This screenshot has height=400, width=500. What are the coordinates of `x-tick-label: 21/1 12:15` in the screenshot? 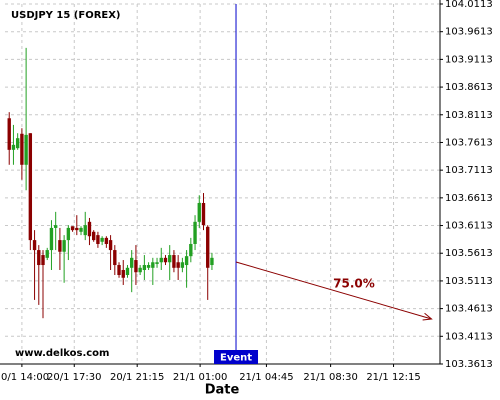 It's located at (393, 377).